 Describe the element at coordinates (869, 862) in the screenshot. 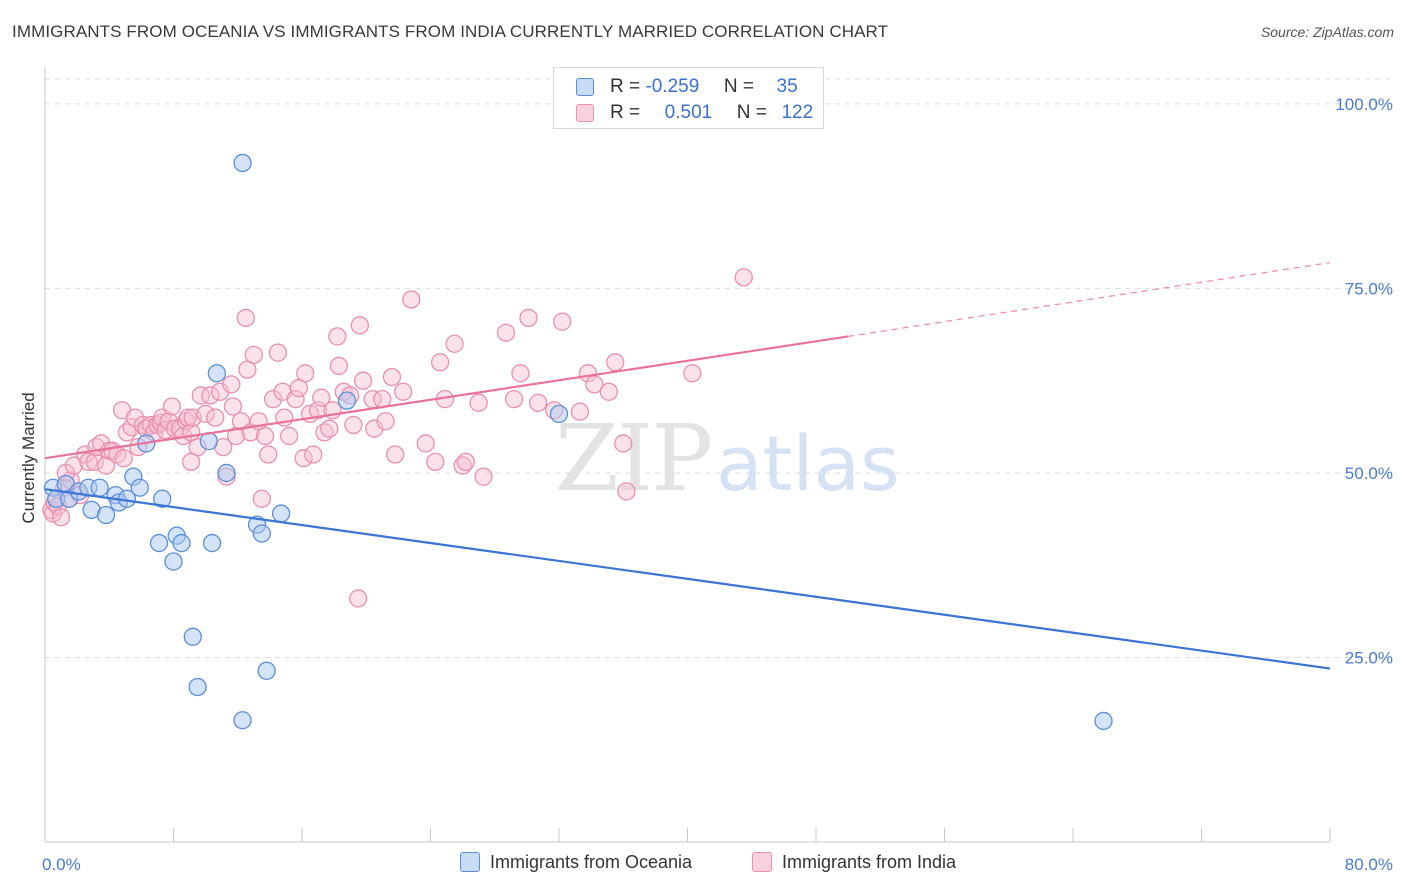

I see `bottom-legend-label-india: Immigrants from India` at that location.